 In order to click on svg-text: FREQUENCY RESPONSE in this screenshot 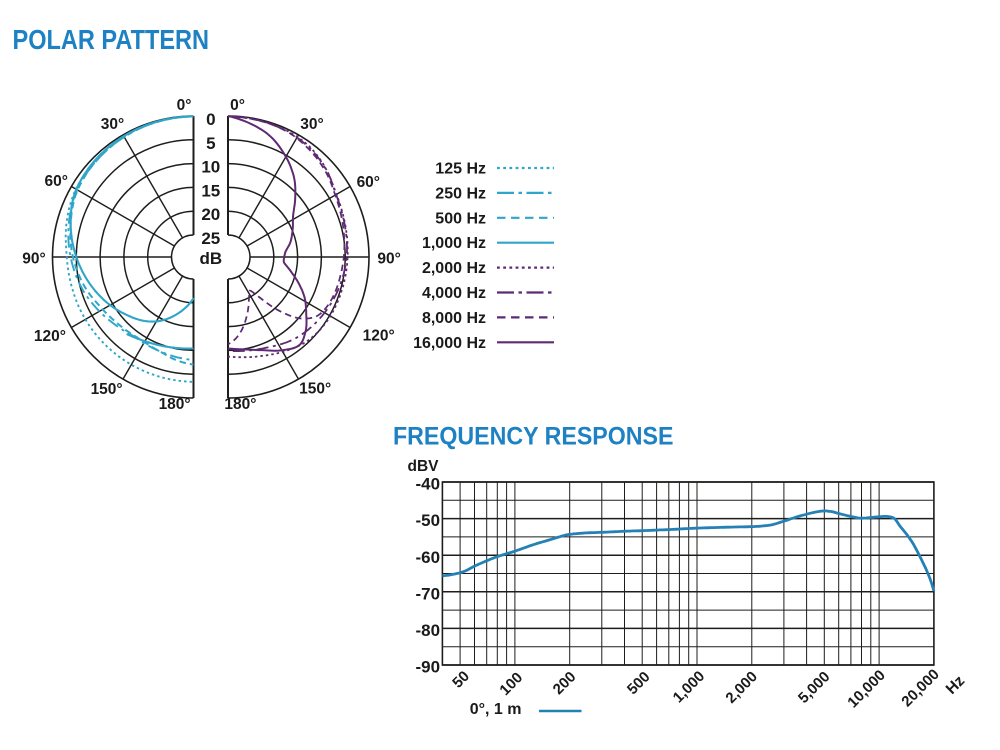, I will do `click(533, 437)`.